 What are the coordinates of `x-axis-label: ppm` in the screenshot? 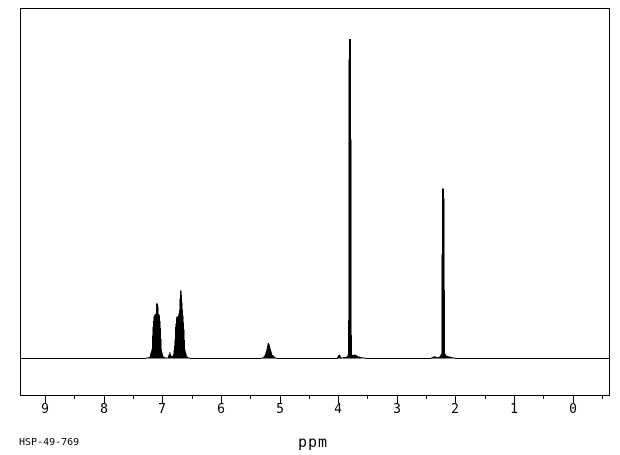 It's located at (313, 442).